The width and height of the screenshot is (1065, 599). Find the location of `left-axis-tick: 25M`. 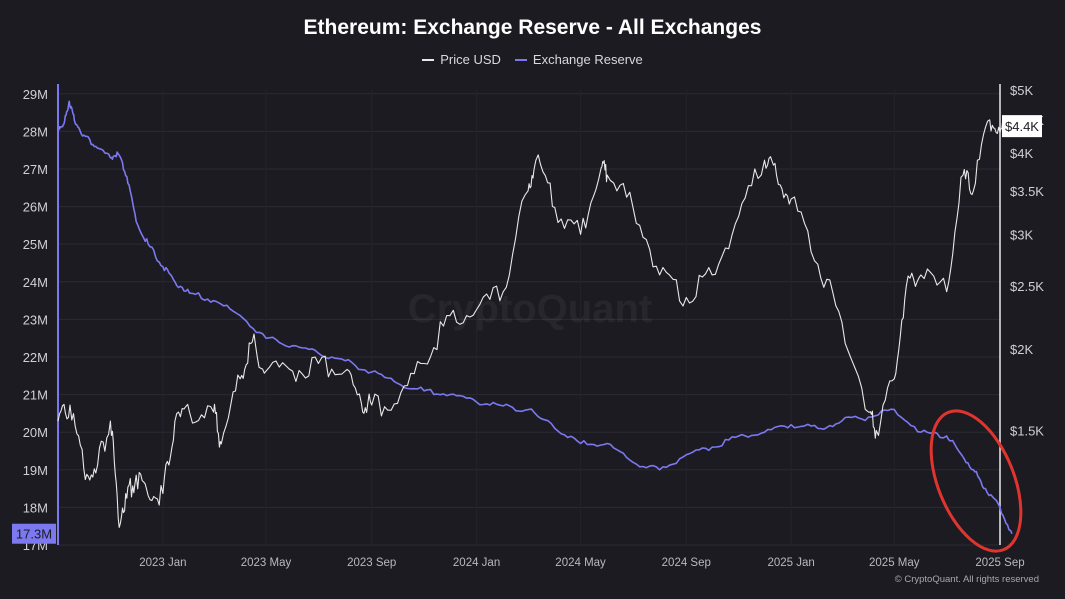

left-axis-tick: 25M is located at coordinates (35, 244).